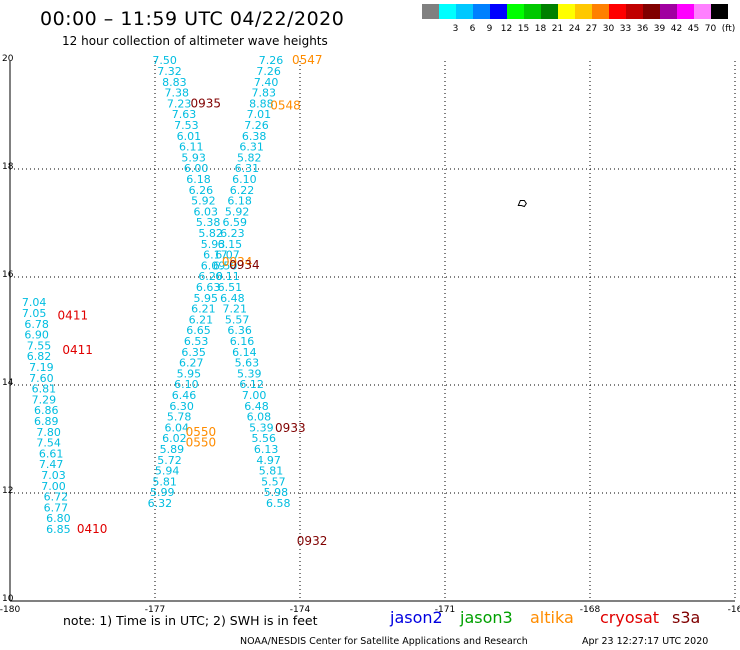 This screenshot has height=650, width=740. Describe the element at coordinates (590, 610) in the screenshot. I see `x-tick-label: -168` at that location.